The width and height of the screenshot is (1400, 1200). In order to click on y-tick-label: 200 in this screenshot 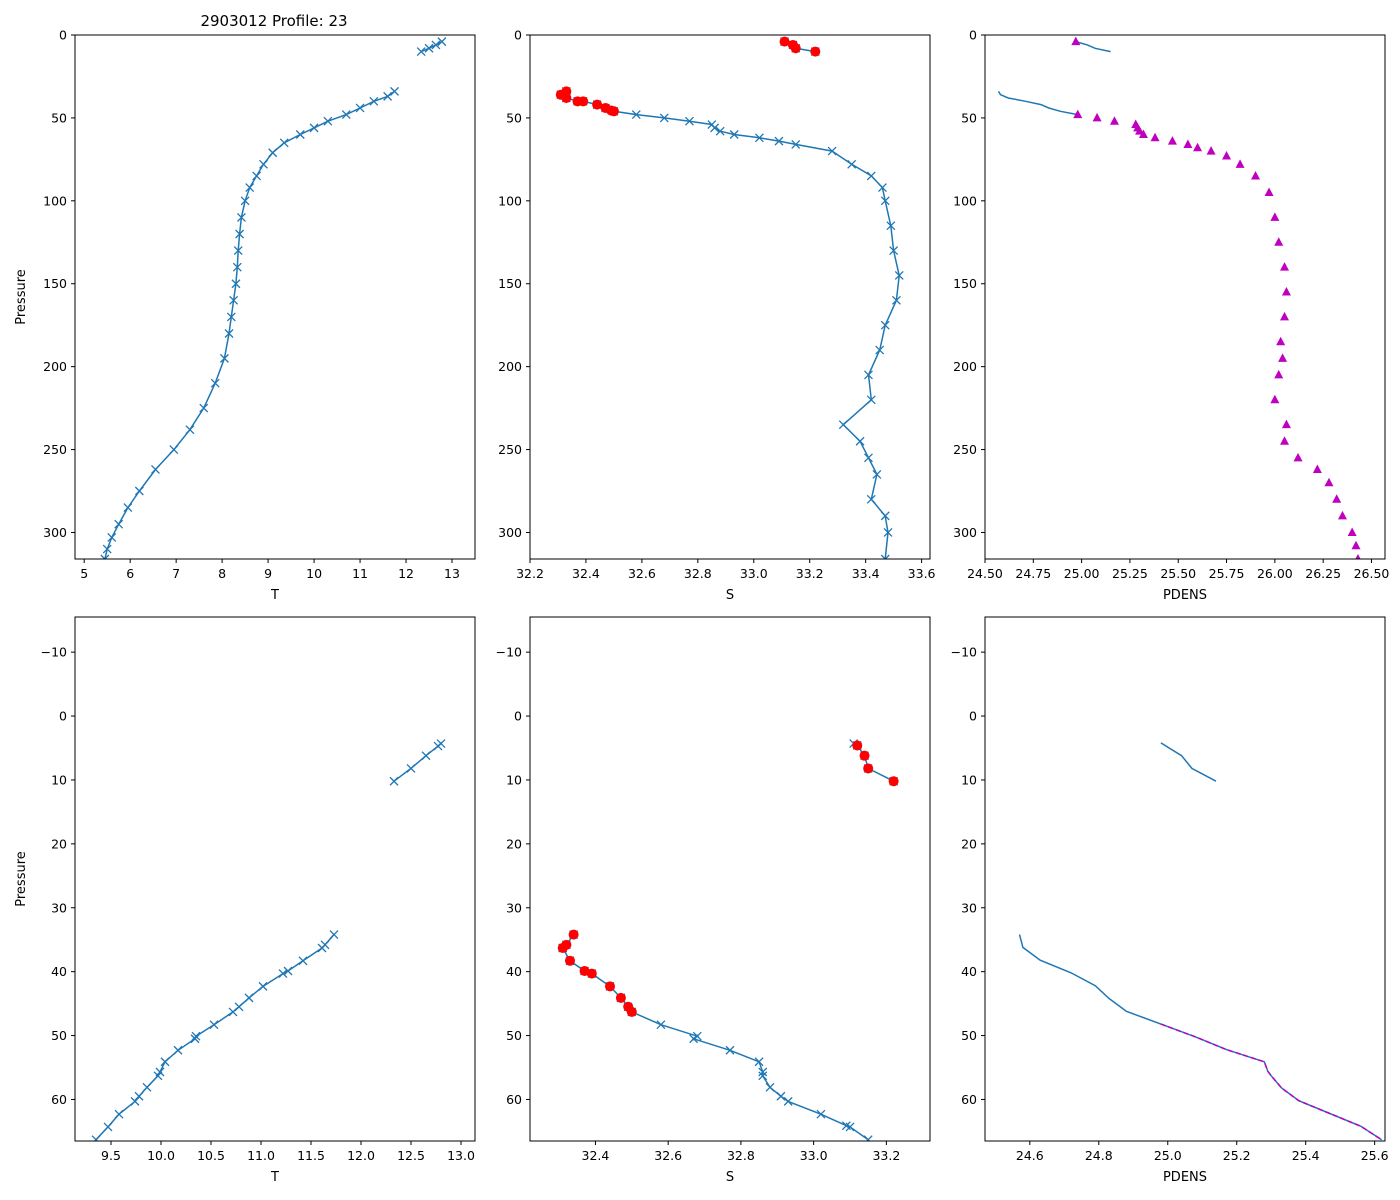, I will do `click(55, 366)`.